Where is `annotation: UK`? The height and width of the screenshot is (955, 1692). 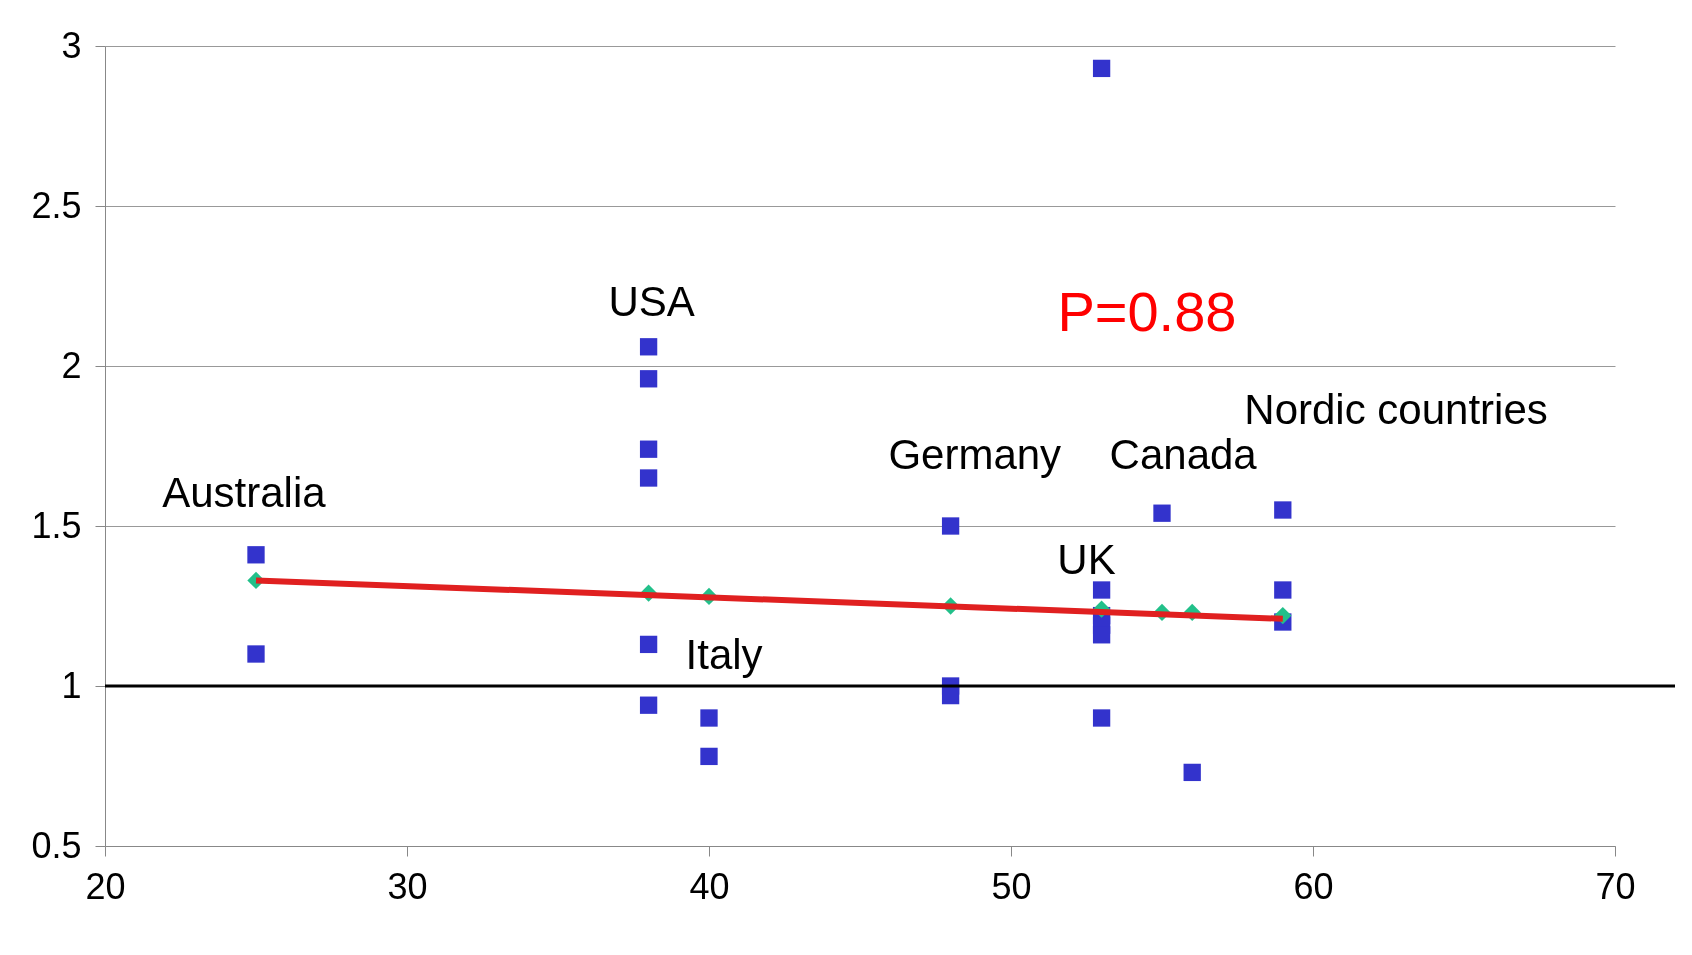 annotation: UK is located at coordinates (1086, 560).